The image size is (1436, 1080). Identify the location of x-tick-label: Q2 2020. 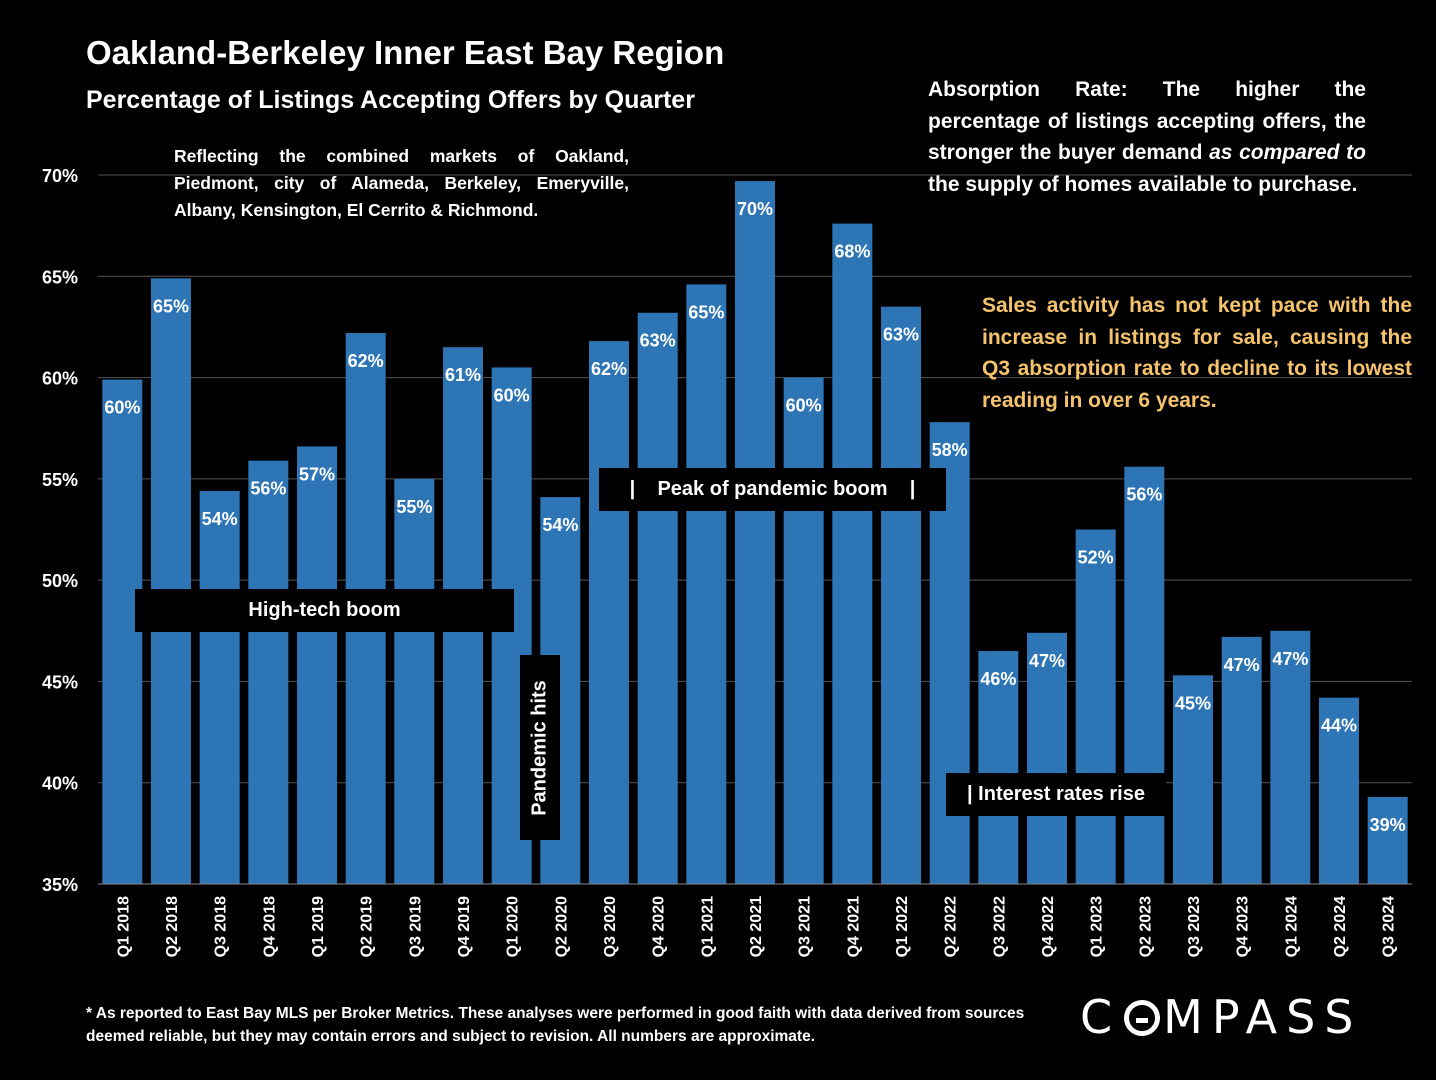
(561, 926).